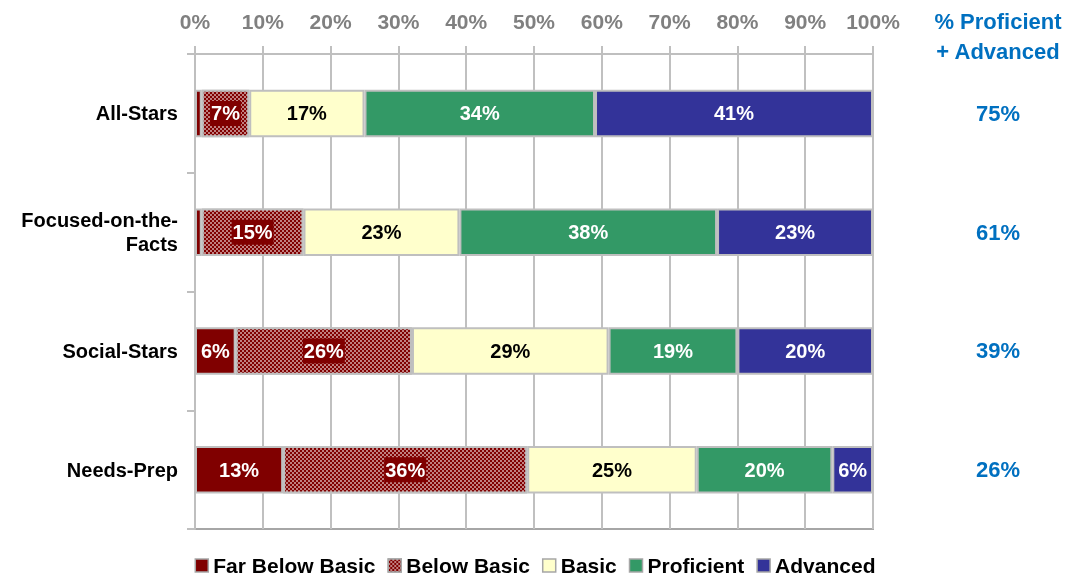  What do you see at coordinates (136, 113) in the screenshot?
I see `y-tick-label: All-Stars` at bounding box center [136, 113].